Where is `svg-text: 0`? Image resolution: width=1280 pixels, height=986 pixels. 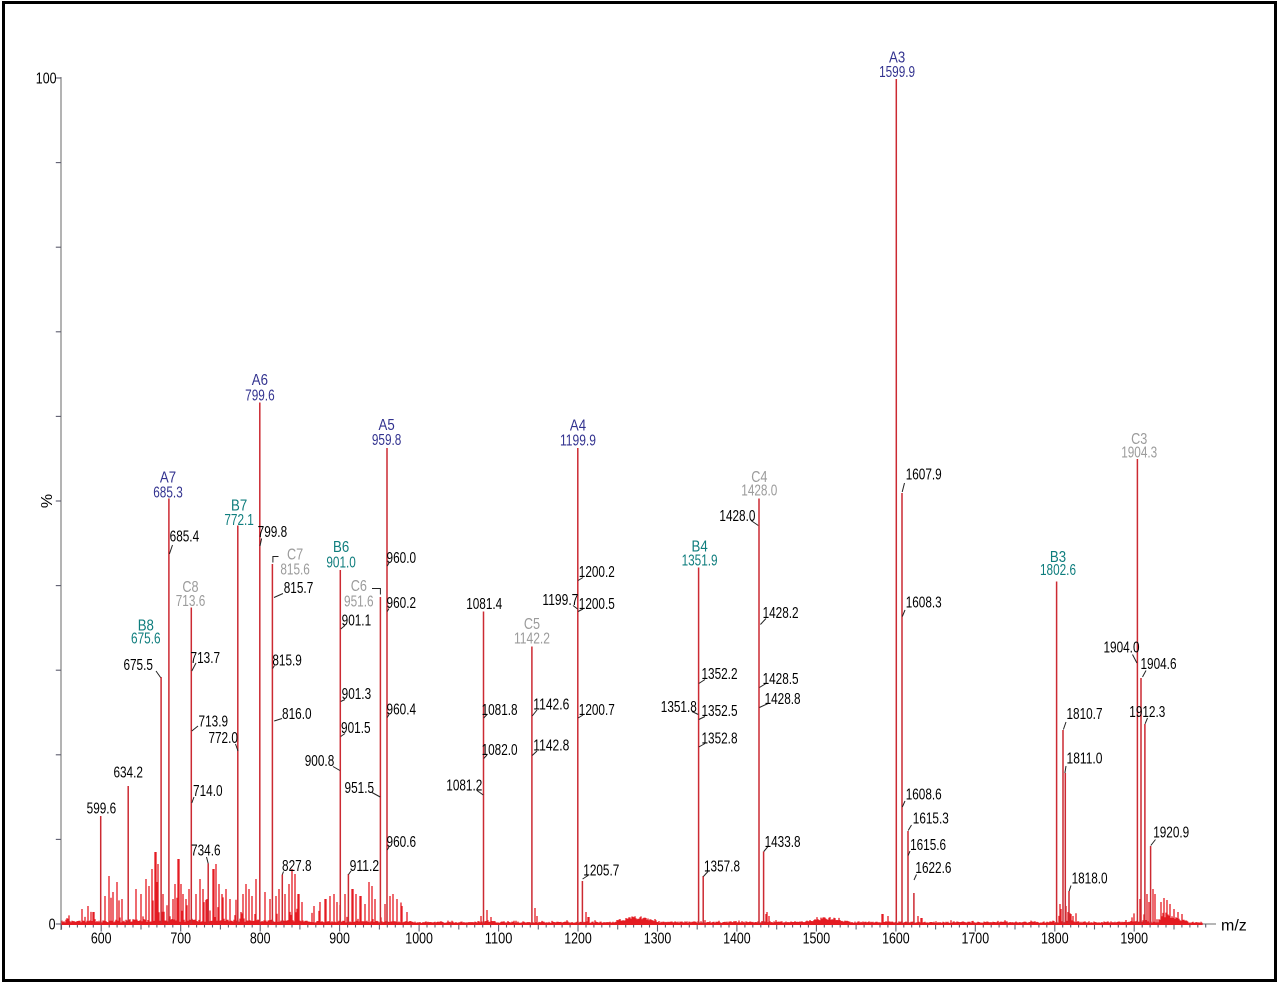 svg-text: 0 is located at coordinates (52, 925).